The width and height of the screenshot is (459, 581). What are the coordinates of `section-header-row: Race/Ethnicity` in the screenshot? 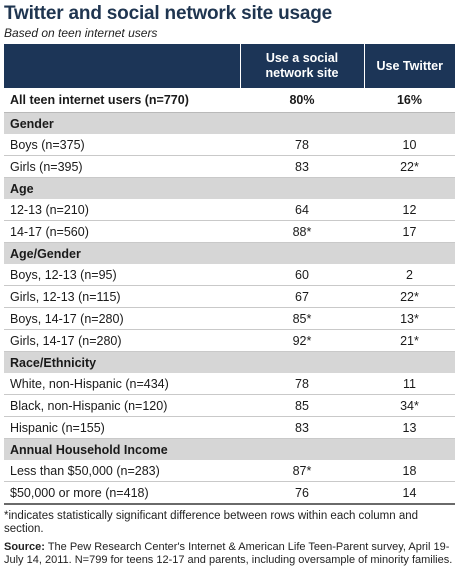 It's located at (229, 362).